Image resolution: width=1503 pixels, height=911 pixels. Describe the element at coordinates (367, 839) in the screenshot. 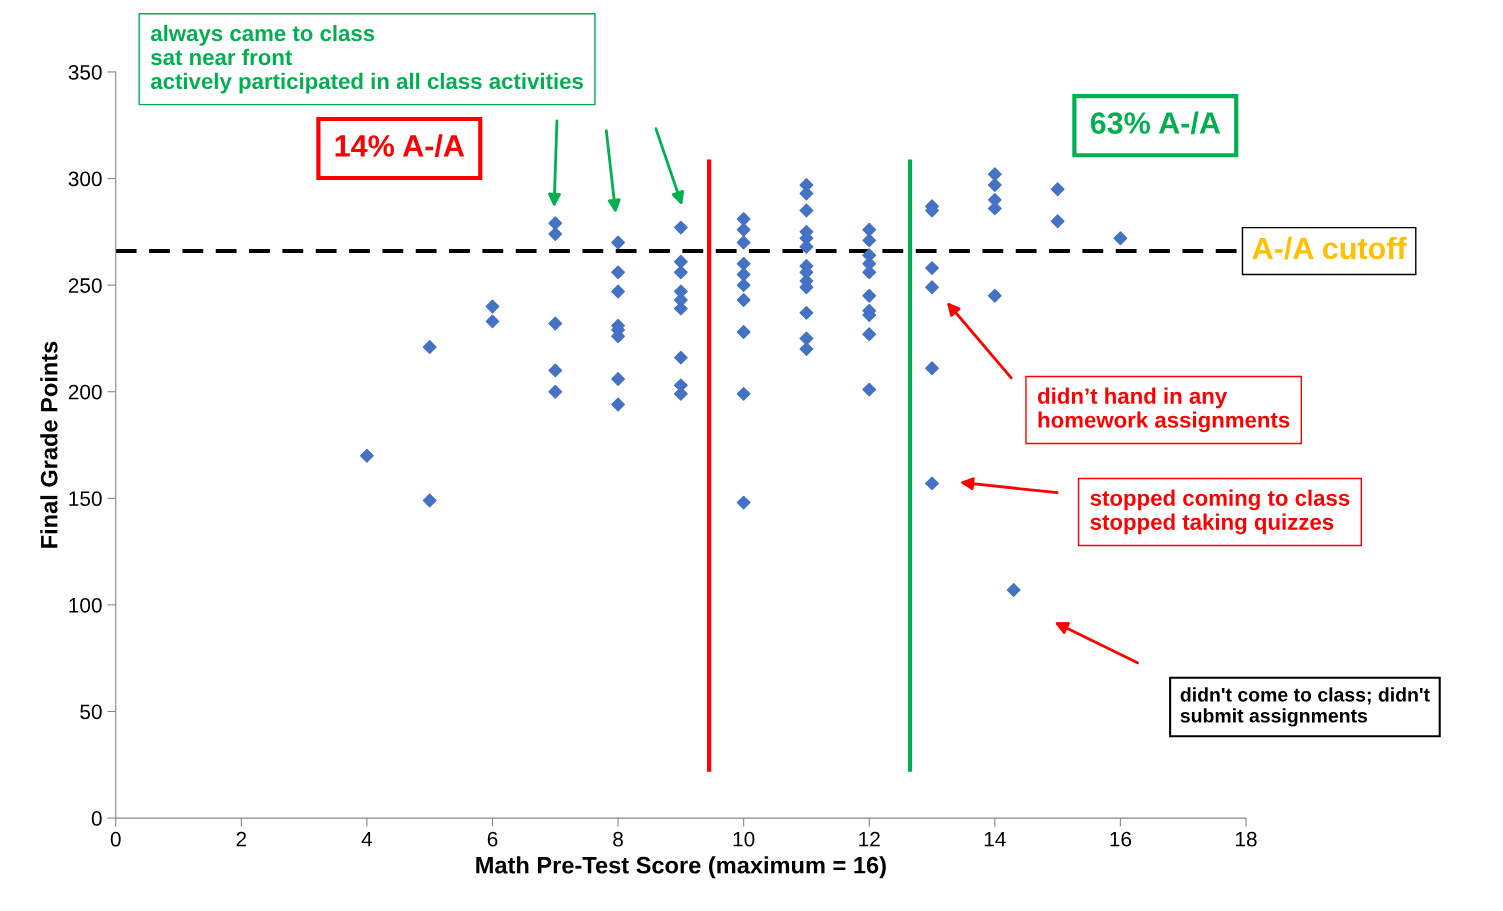

I see `x-tick-label: 4` at that location.